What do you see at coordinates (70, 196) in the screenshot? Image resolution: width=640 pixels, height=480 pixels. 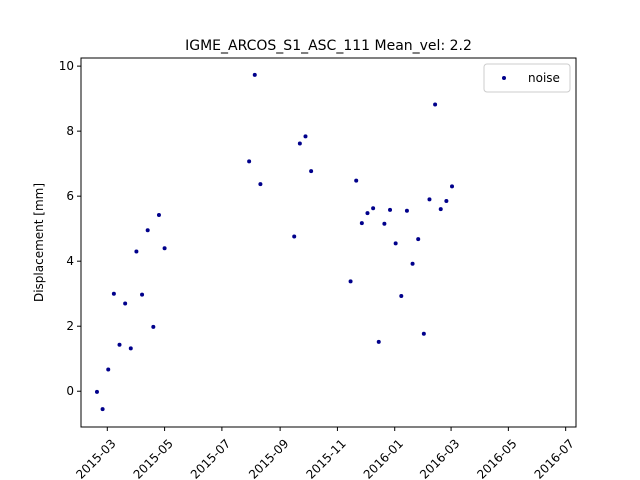 I see `y-tick-label: 6` at bounding box center [70, 196].